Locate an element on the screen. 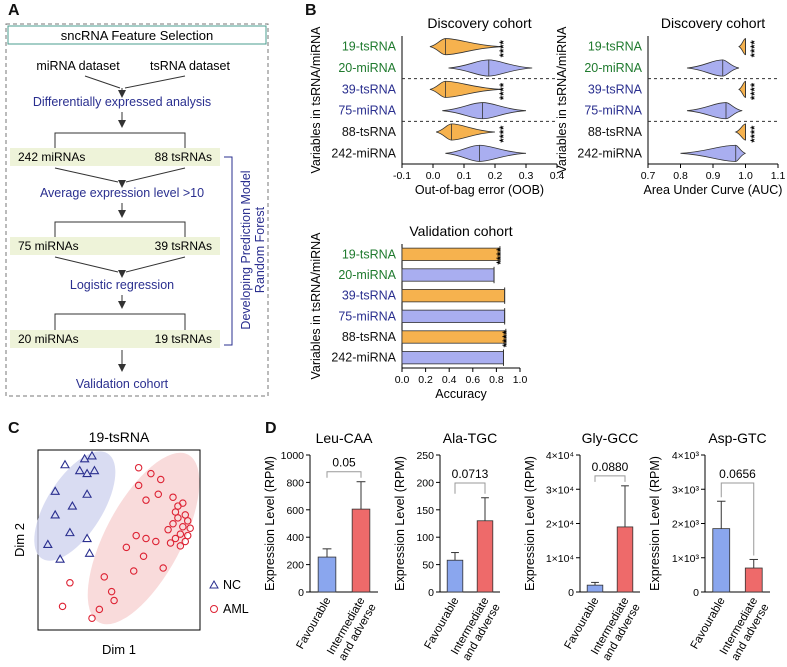 The image size is (787, 667). oob-title: Discovery cohort is located at coordinates (479, 23).